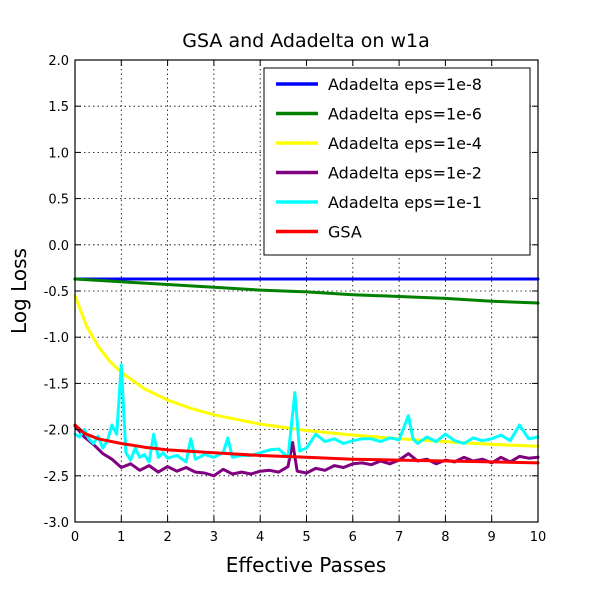  What do you see at coordinates (405, 84) in the screenshot?
I see `legend-label-0: Adadelta eps=1e-8` at bounding box center [405, 84].